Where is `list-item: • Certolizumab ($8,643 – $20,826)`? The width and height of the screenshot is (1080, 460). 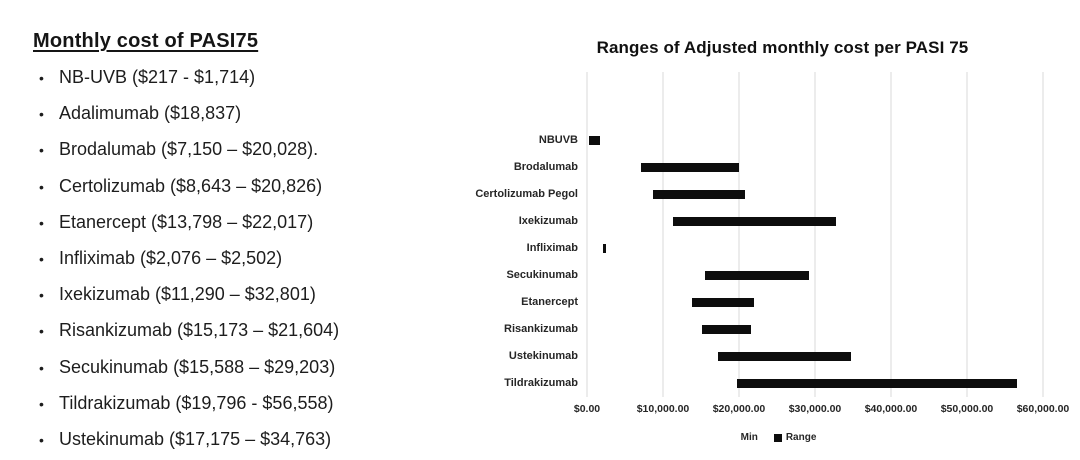
list-item: • Certolizumab ($8,643 – $20,826) is located at coordinates (253, 186).